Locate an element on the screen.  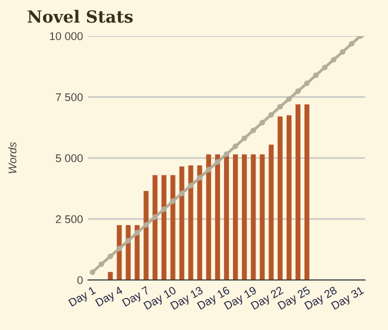
y-tick-label: 2 500 is located at coordinates (69, 219).